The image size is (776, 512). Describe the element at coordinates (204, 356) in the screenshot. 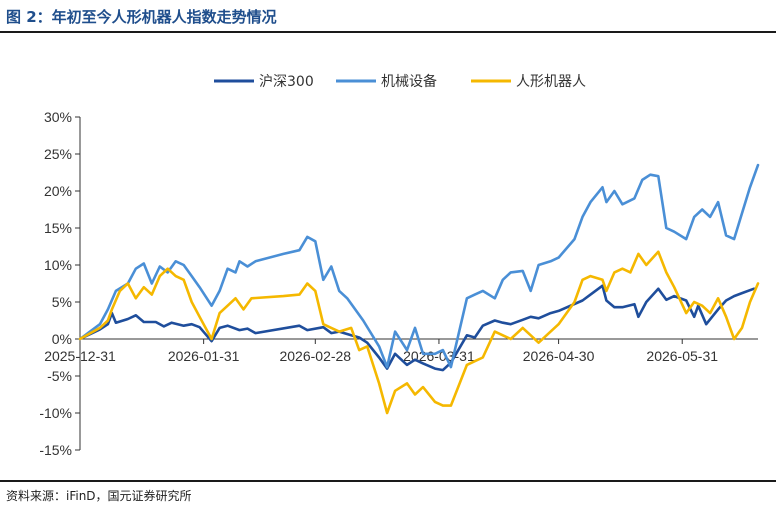

I see `x-tick-label: 2026-01-31` at that location.